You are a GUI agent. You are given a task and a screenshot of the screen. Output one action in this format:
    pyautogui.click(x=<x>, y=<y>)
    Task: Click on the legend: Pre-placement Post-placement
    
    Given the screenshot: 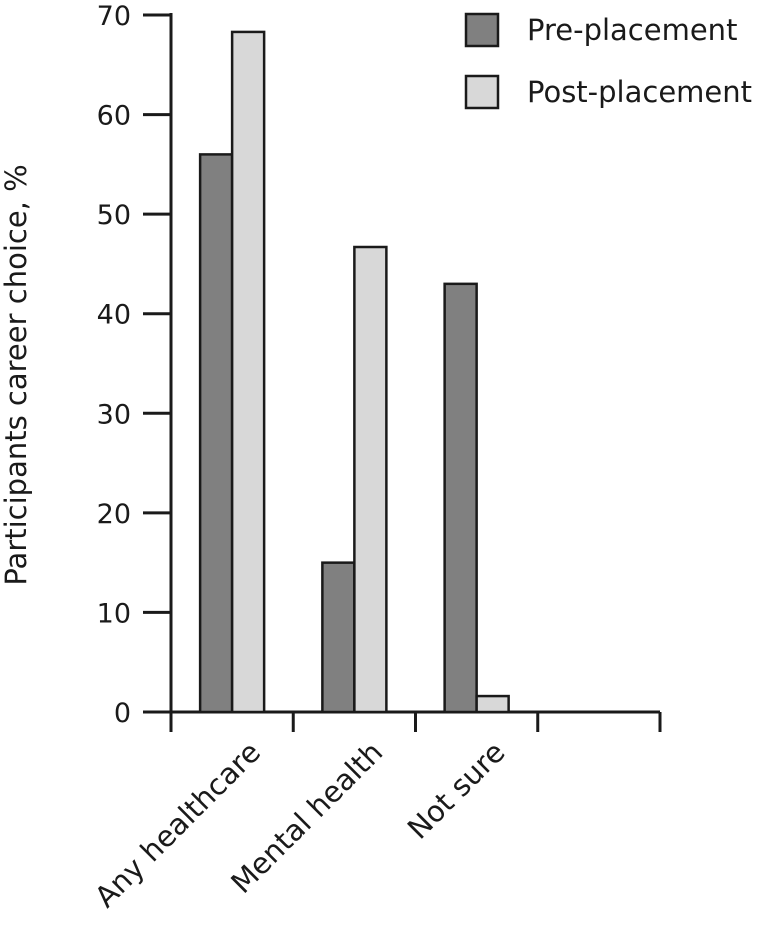 What is the action you would take?
    pyautogui.click(x=608, y=61)
    